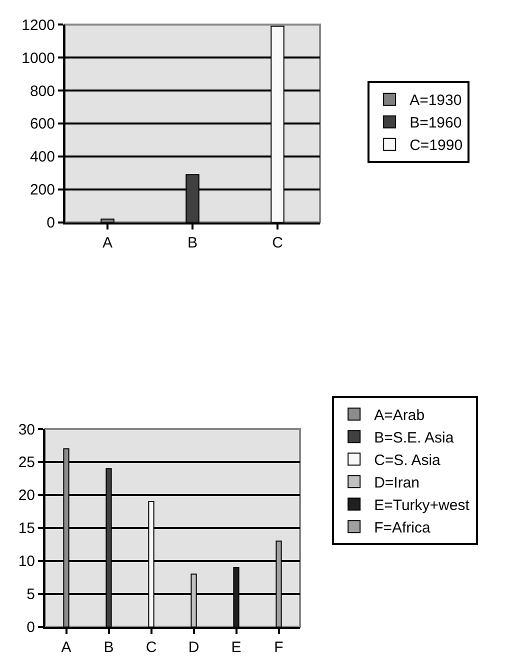 The width and height of the screenshot is (507, 668). I want to click on y-tick-label: 200, so click(42, 190).